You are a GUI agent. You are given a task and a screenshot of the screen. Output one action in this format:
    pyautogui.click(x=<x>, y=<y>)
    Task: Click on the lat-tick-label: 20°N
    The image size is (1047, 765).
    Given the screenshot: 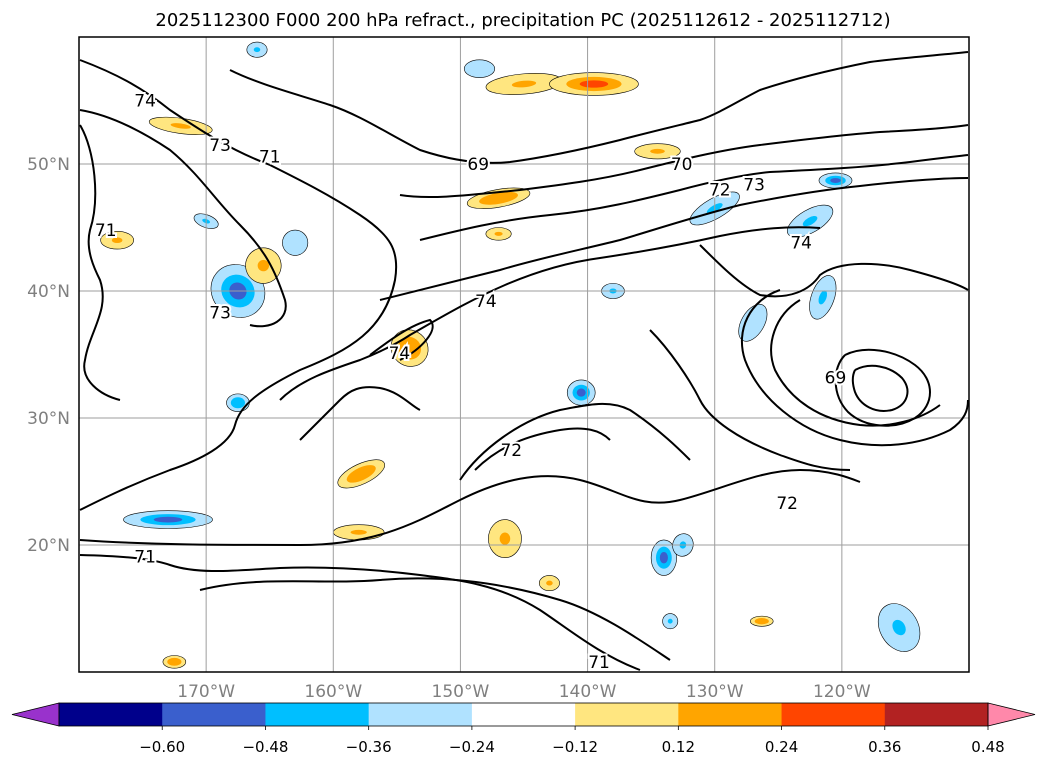 What is the action you would take?
    pyautogui.click(x=48, y=546)
    